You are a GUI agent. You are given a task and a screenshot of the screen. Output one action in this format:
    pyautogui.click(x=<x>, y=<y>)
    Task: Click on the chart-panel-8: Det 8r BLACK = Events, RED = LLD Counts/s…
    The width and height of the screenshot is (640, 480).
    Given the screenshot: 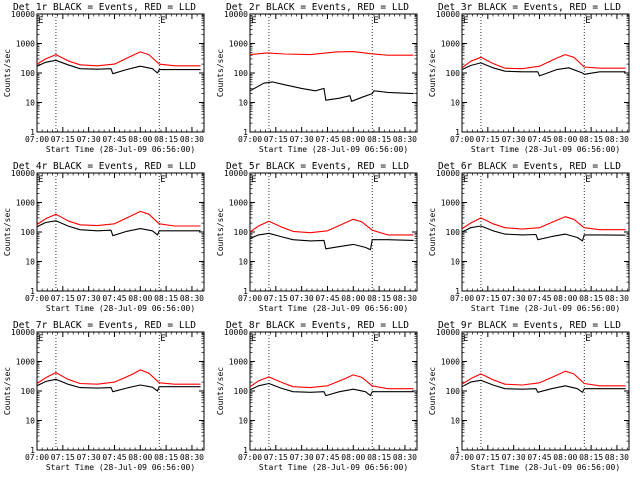 What is the action you would take?
    pyautogui.click(x=317, y=396)
    